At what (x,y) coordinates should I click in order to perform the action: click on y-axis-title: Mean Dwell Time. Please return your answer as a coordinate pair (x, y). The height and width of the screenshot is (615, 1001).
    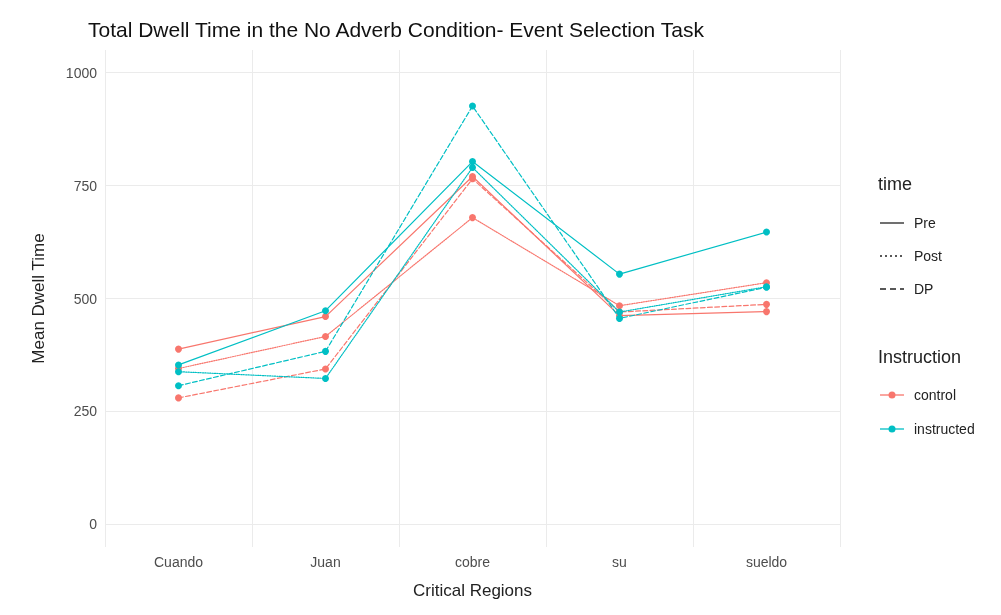
    Looking at the image, I should click on (38, 298).